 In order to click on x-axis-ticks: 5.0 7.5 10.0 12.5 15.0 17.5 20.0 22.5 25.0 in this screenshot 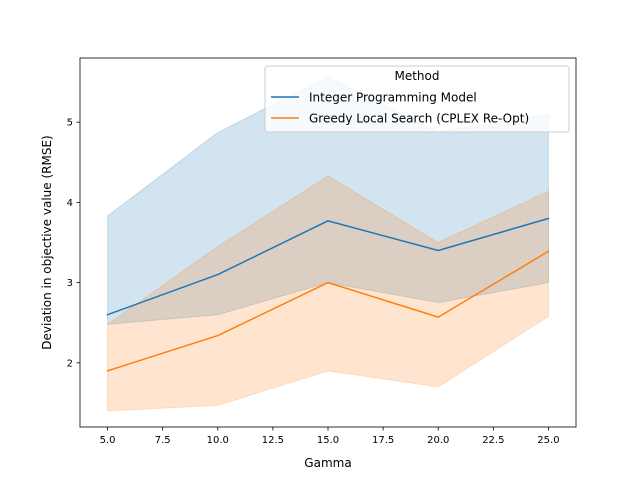, I will do `click(330, 436)`.